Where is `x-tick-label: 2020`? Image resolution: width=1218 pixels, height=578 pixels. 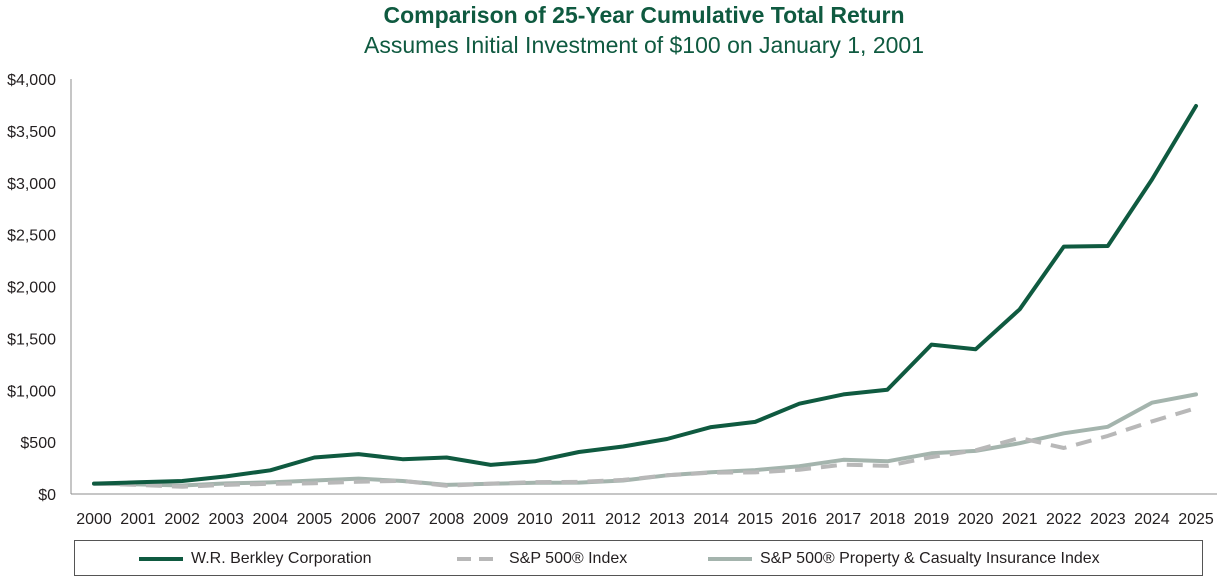 x-tick-label: 2020 is located at coordinates (976, 519).